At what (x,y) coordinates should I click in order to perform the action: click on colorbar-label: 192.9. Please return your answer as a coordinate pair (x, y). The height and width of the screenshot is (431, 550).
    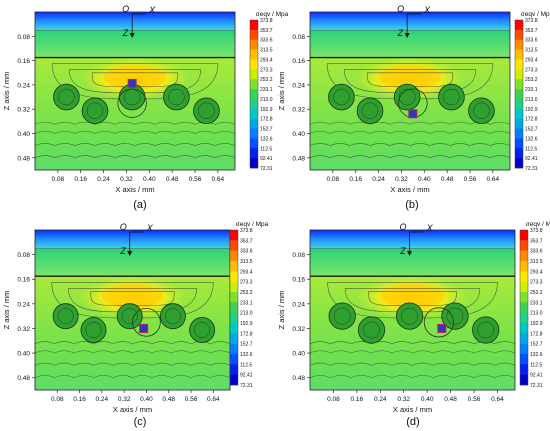
    Looking at the image, I should click on (531, 110).